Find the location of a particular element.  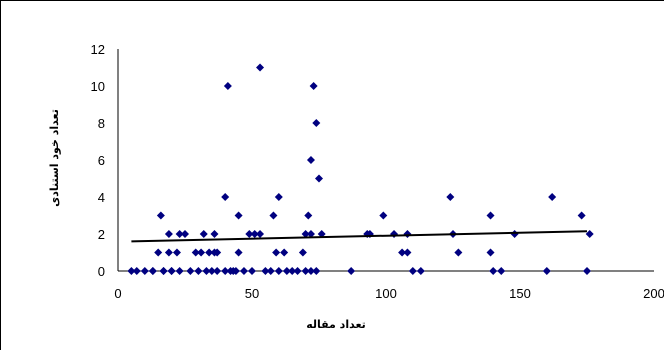

y-tick-label: 4 is located at coordinates (101, 197).